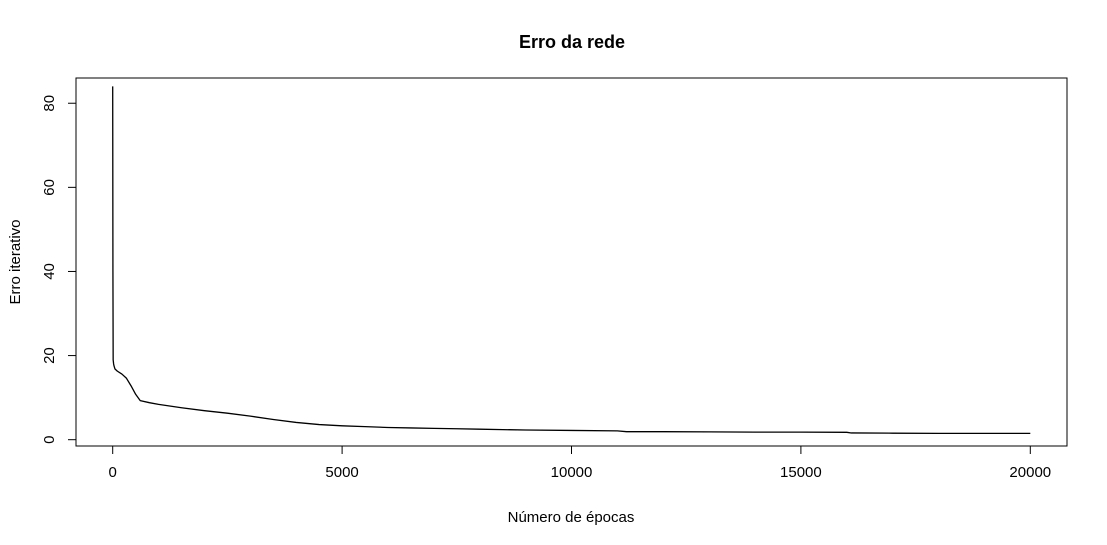 This screenshot has width=1107, height=545. What do you see at coordinates (49, 271) in the screenshot?
I see `y-tick-label: 40` at bounding box center [49, 271].